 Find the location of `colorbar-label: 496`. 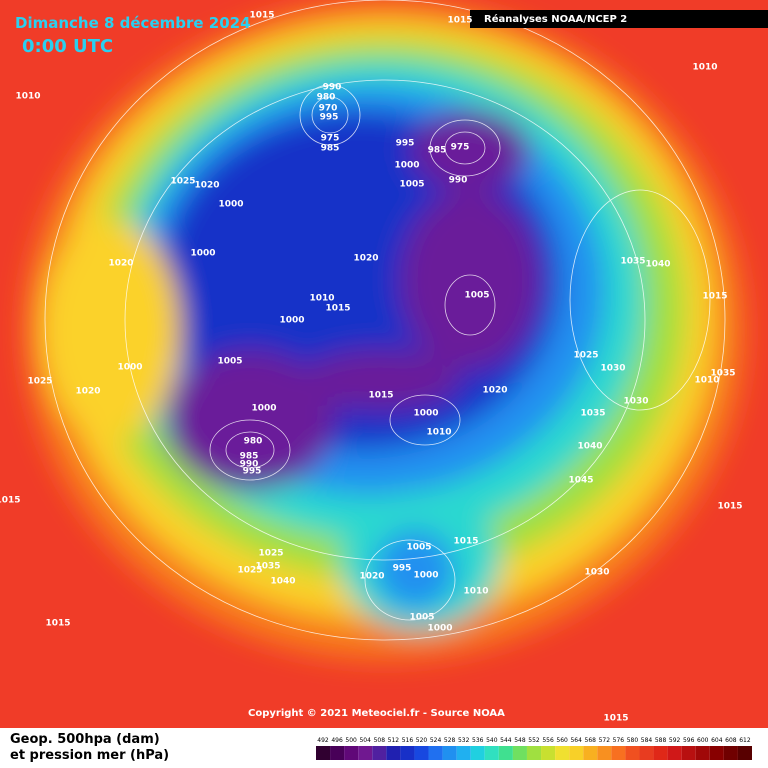

colorbar-label: 496 is located at coordinates (337, 740).